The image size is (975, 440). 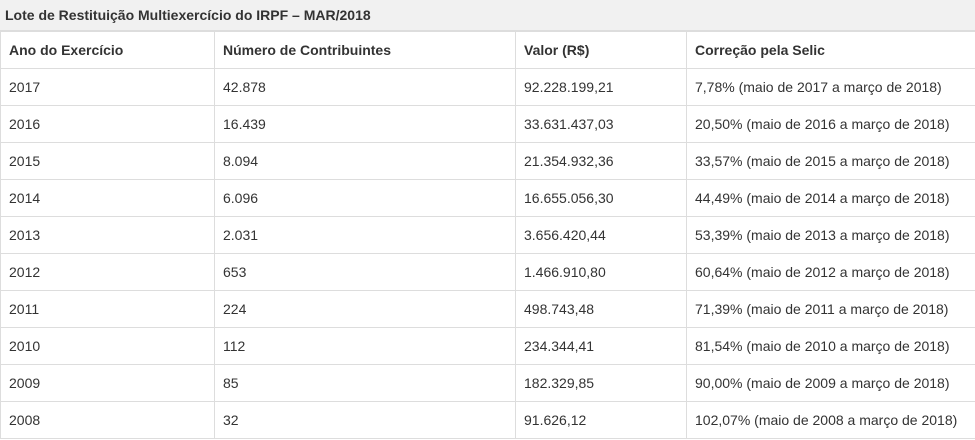 I want to click on cell-year: 2015, so click(x=107, y=161).